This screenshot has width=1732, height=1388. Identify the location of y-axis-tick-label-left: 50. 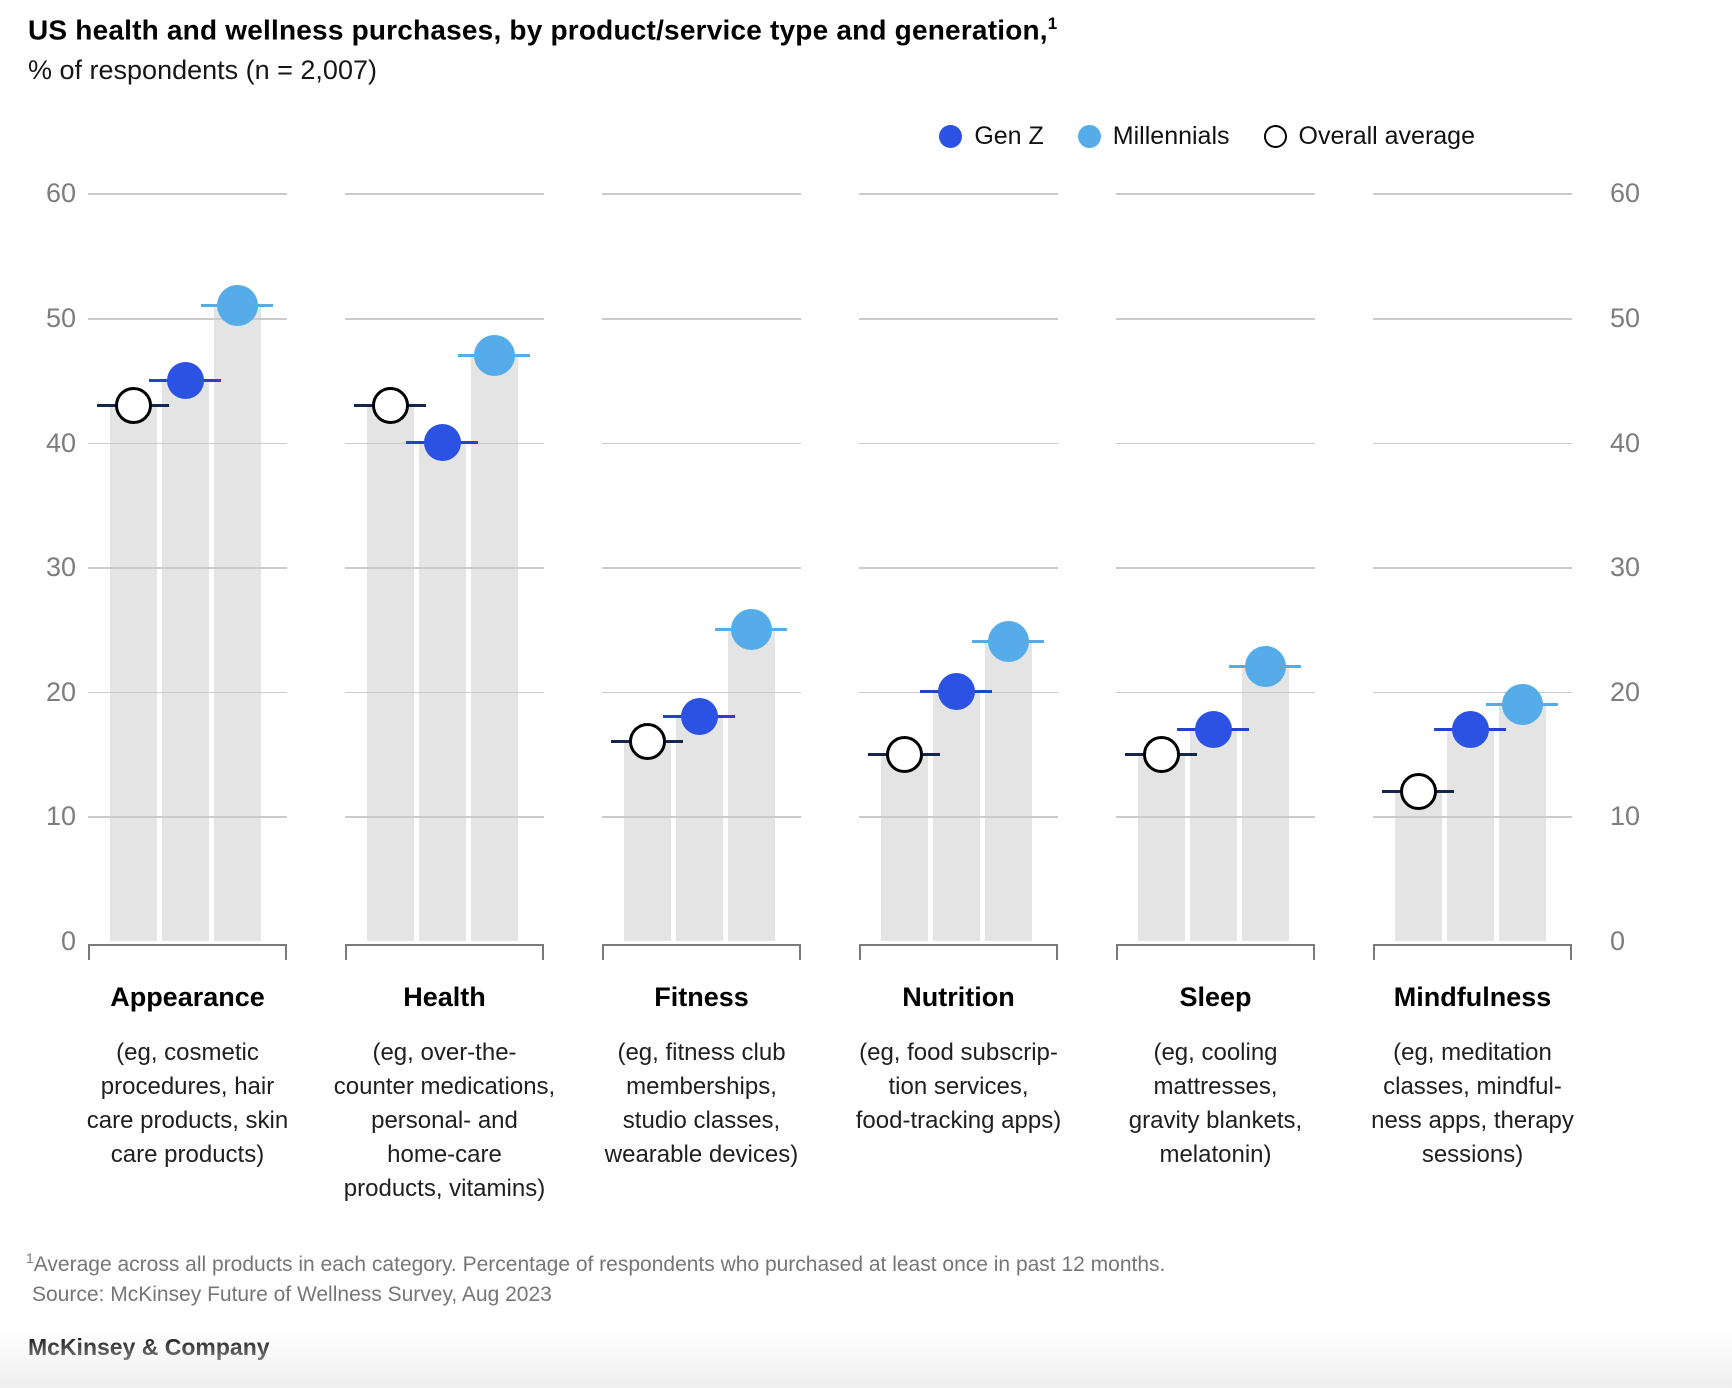
(60, 318).